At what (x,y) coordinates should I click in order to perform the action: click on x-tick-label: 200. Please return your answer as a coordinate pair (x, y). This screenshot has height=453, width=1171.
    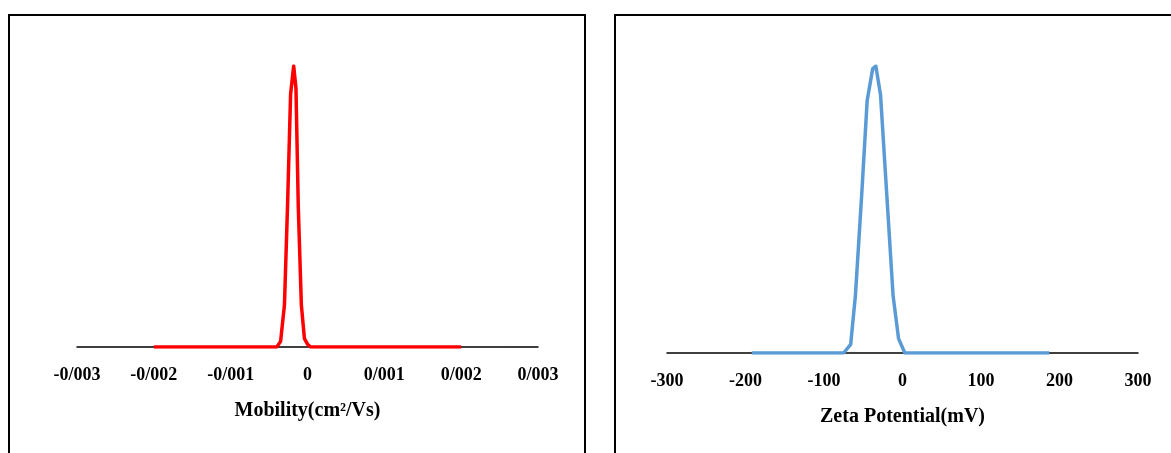
    Looking at the image, I should click on (1059, 380).